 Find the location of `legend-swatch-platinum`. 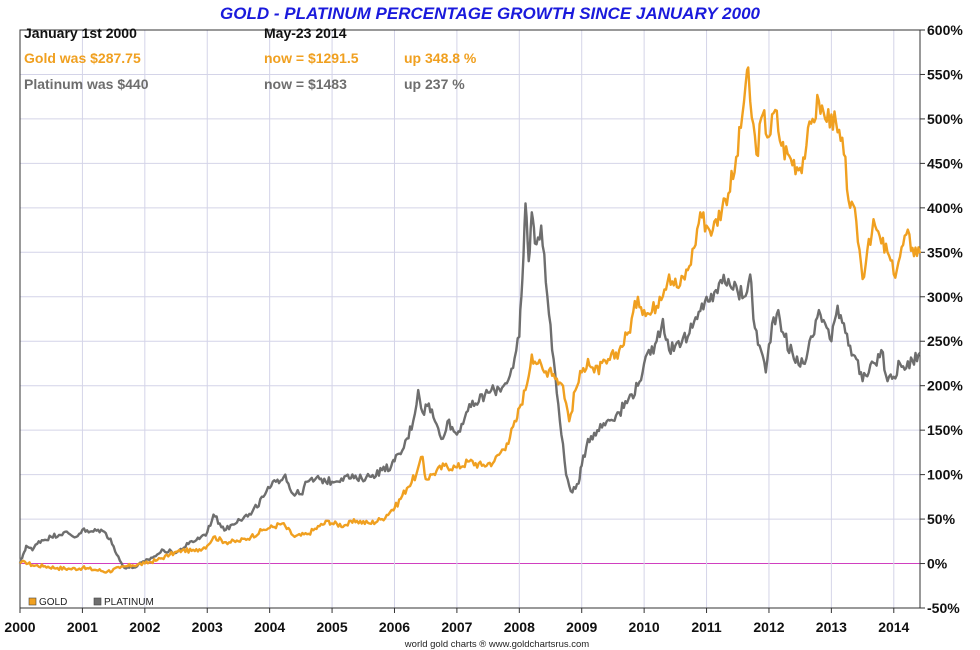

legend-swatch-platinum is located at coordinates (97, 601).